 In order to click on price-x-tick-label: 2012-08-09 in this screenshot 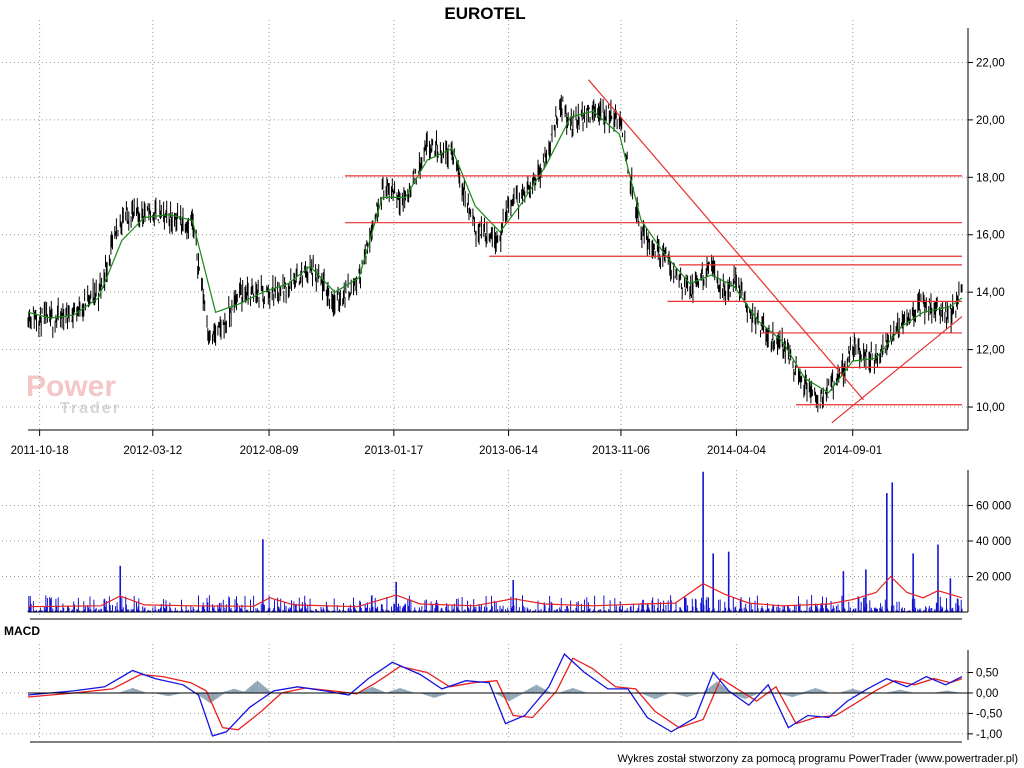, I will do `click(269, 451)`.